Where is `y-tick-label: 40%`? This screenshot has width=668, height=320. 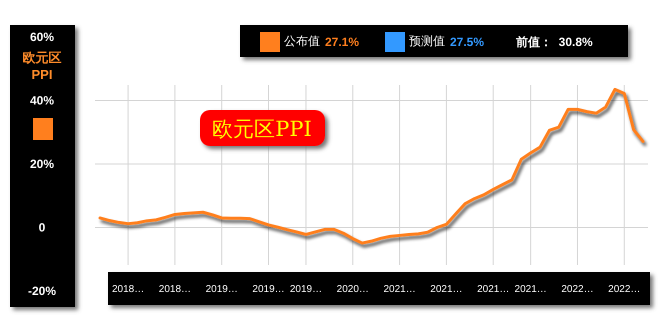 y-tick-label: 40% is located at coordinates (42, 101).